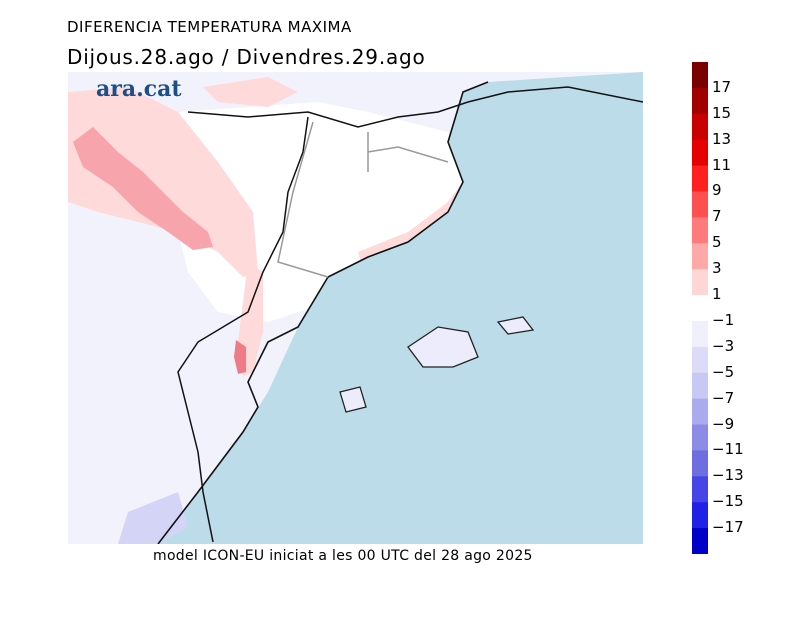 This screenshot has width=800, height=617. Describe the element at coordinates (728, 527) in the screenshot. I see `colorbar-tick-label: −17` at that location.